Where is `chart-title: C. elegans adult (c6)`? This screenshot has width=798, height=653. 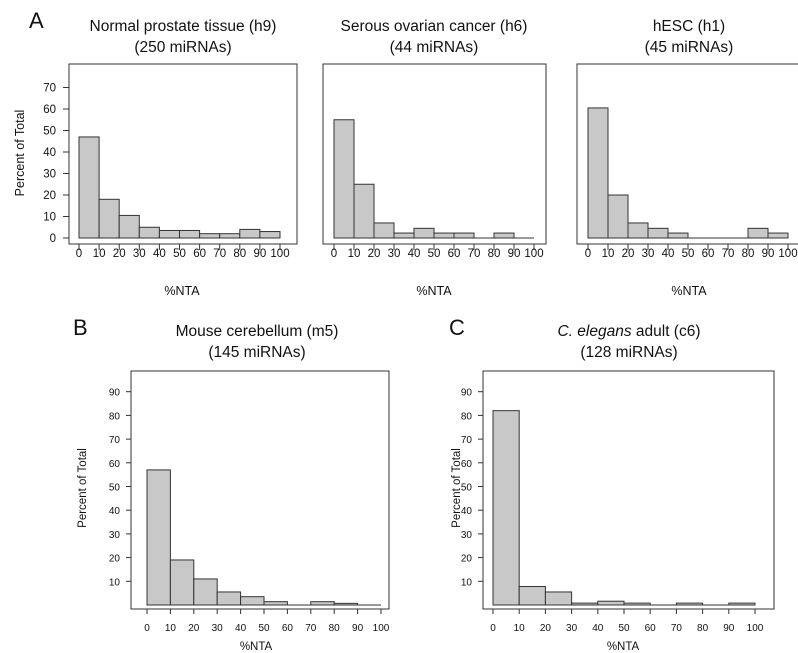 chart-title: C. elegans adult (c6) is located at coordinates (628, 331).